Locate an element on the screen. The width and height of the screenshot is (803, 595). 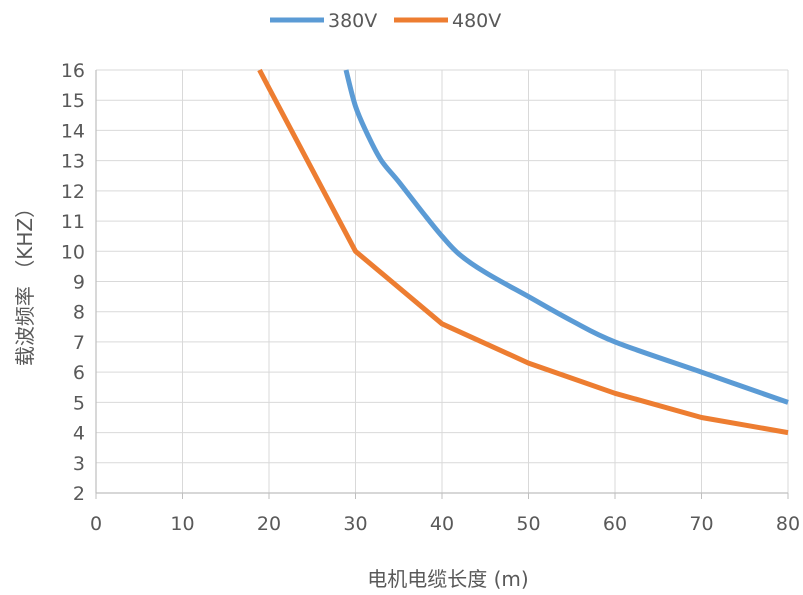
x-tick-label: 50 is located at coordinates (528, 524).